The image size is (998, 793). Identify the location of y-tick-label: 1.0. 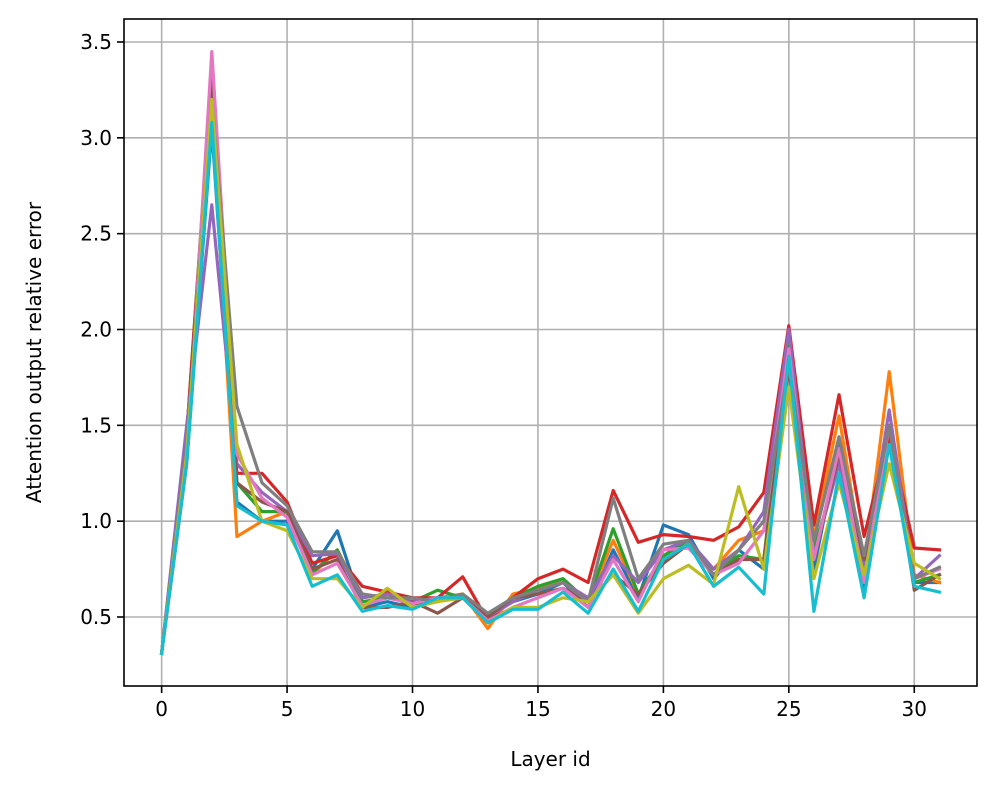
(96, 521).